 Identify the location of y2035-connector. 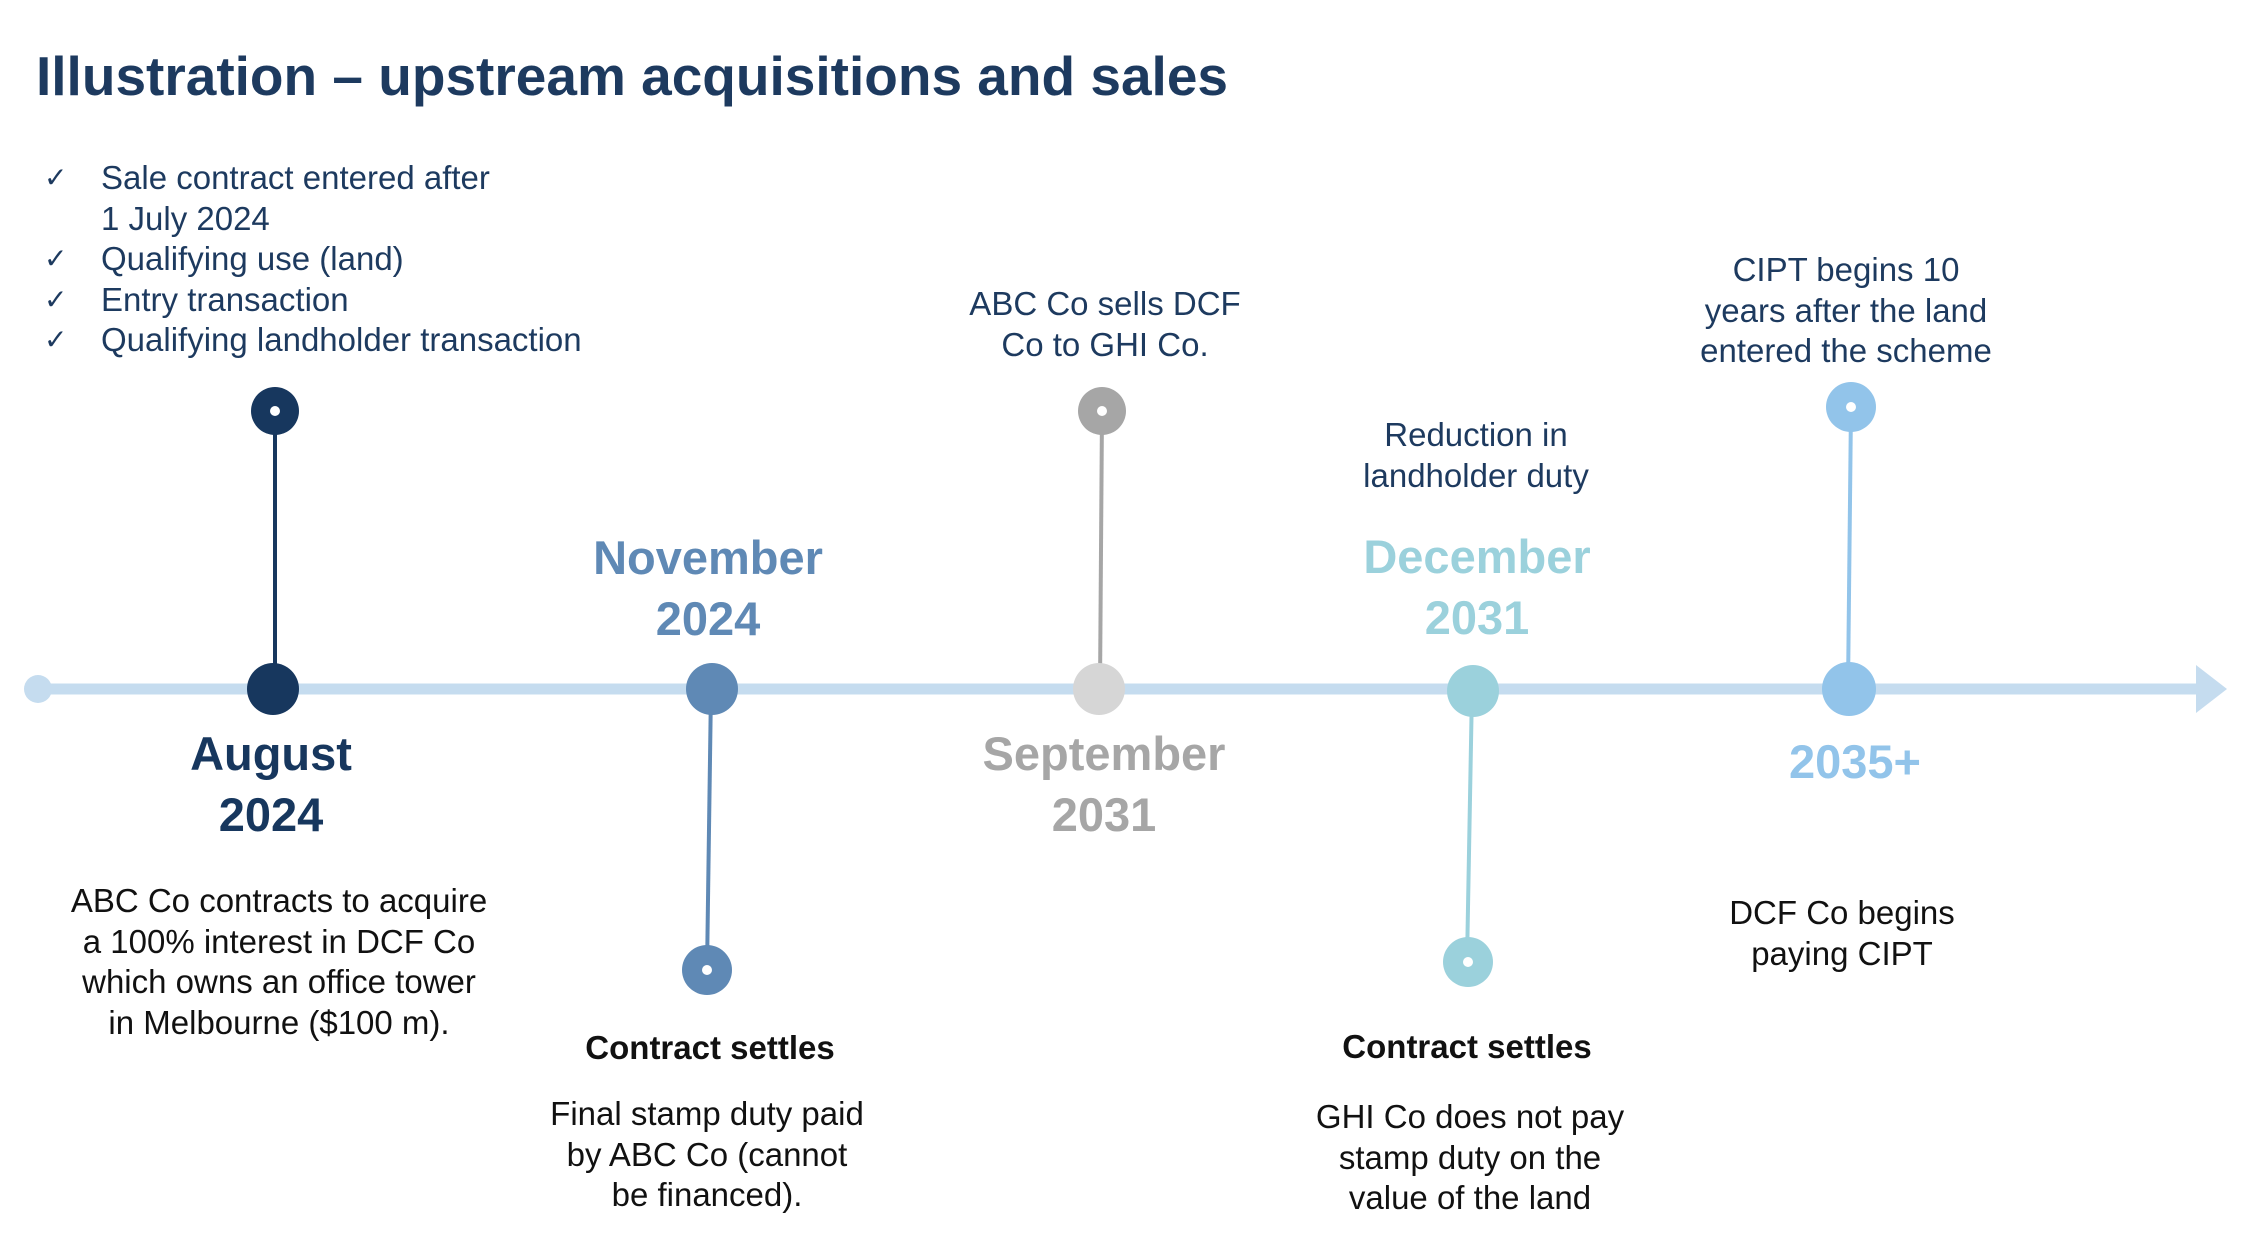
(1849, 548).